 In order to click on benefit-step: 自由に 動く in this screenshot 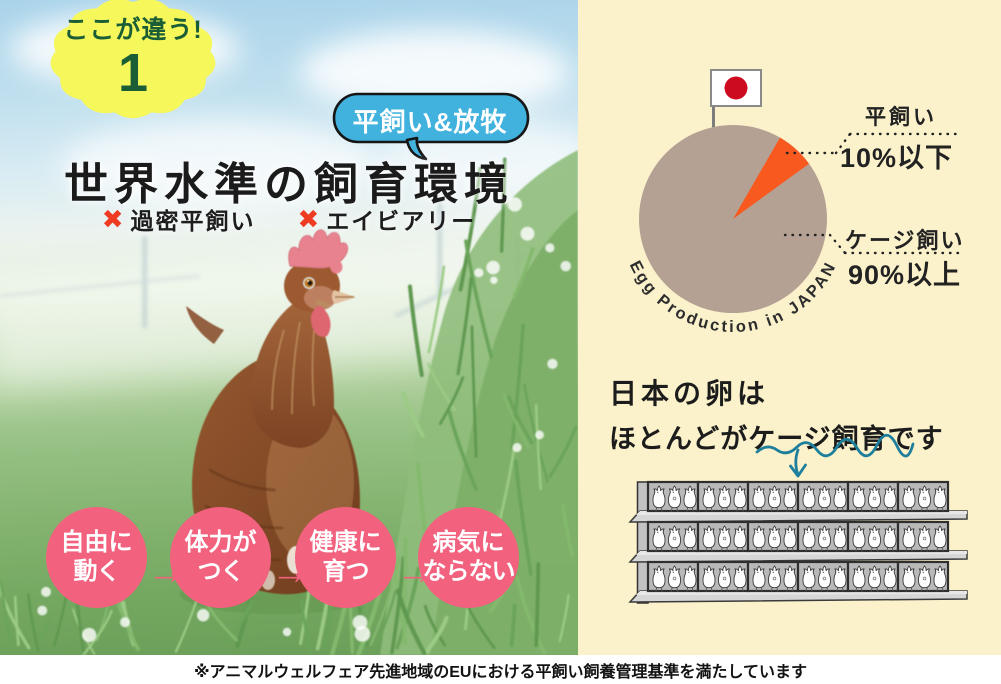, I will do `click(96, 557)`.